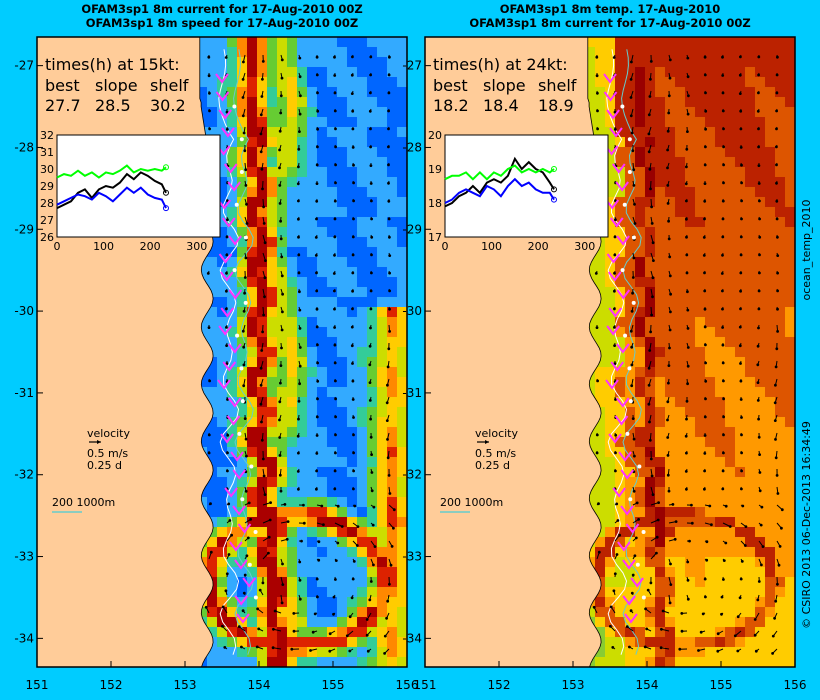 Image resolution: width=820 pixels, height=700 pixels. Describe the element at coordinates (224, 384) in the screenshot. I see `route-chevron` at that location.